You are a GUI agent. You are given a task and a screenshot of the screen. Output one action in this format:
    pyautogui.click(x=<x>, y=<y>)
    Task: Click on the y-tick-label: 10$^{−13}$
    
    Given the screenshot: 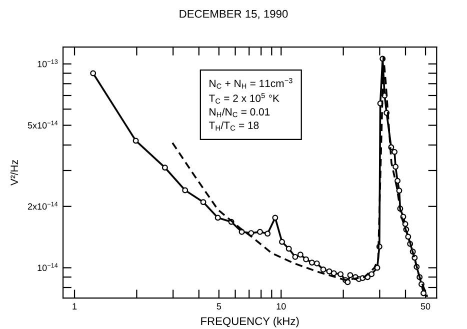 What is the action you would take?
    pyautogui.click(x=48, y=63)
    